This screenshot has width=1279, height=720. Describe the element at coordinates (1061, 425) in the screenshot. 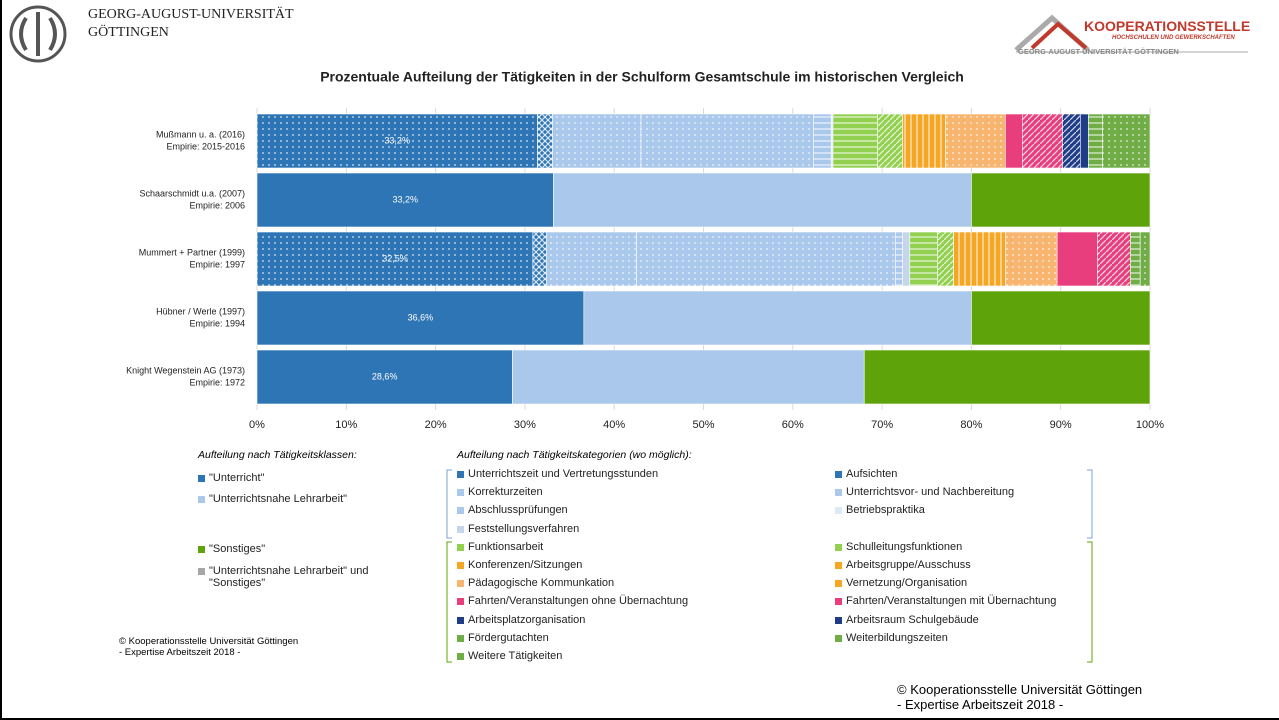

I see `x-tick-label: 90%` at that location.